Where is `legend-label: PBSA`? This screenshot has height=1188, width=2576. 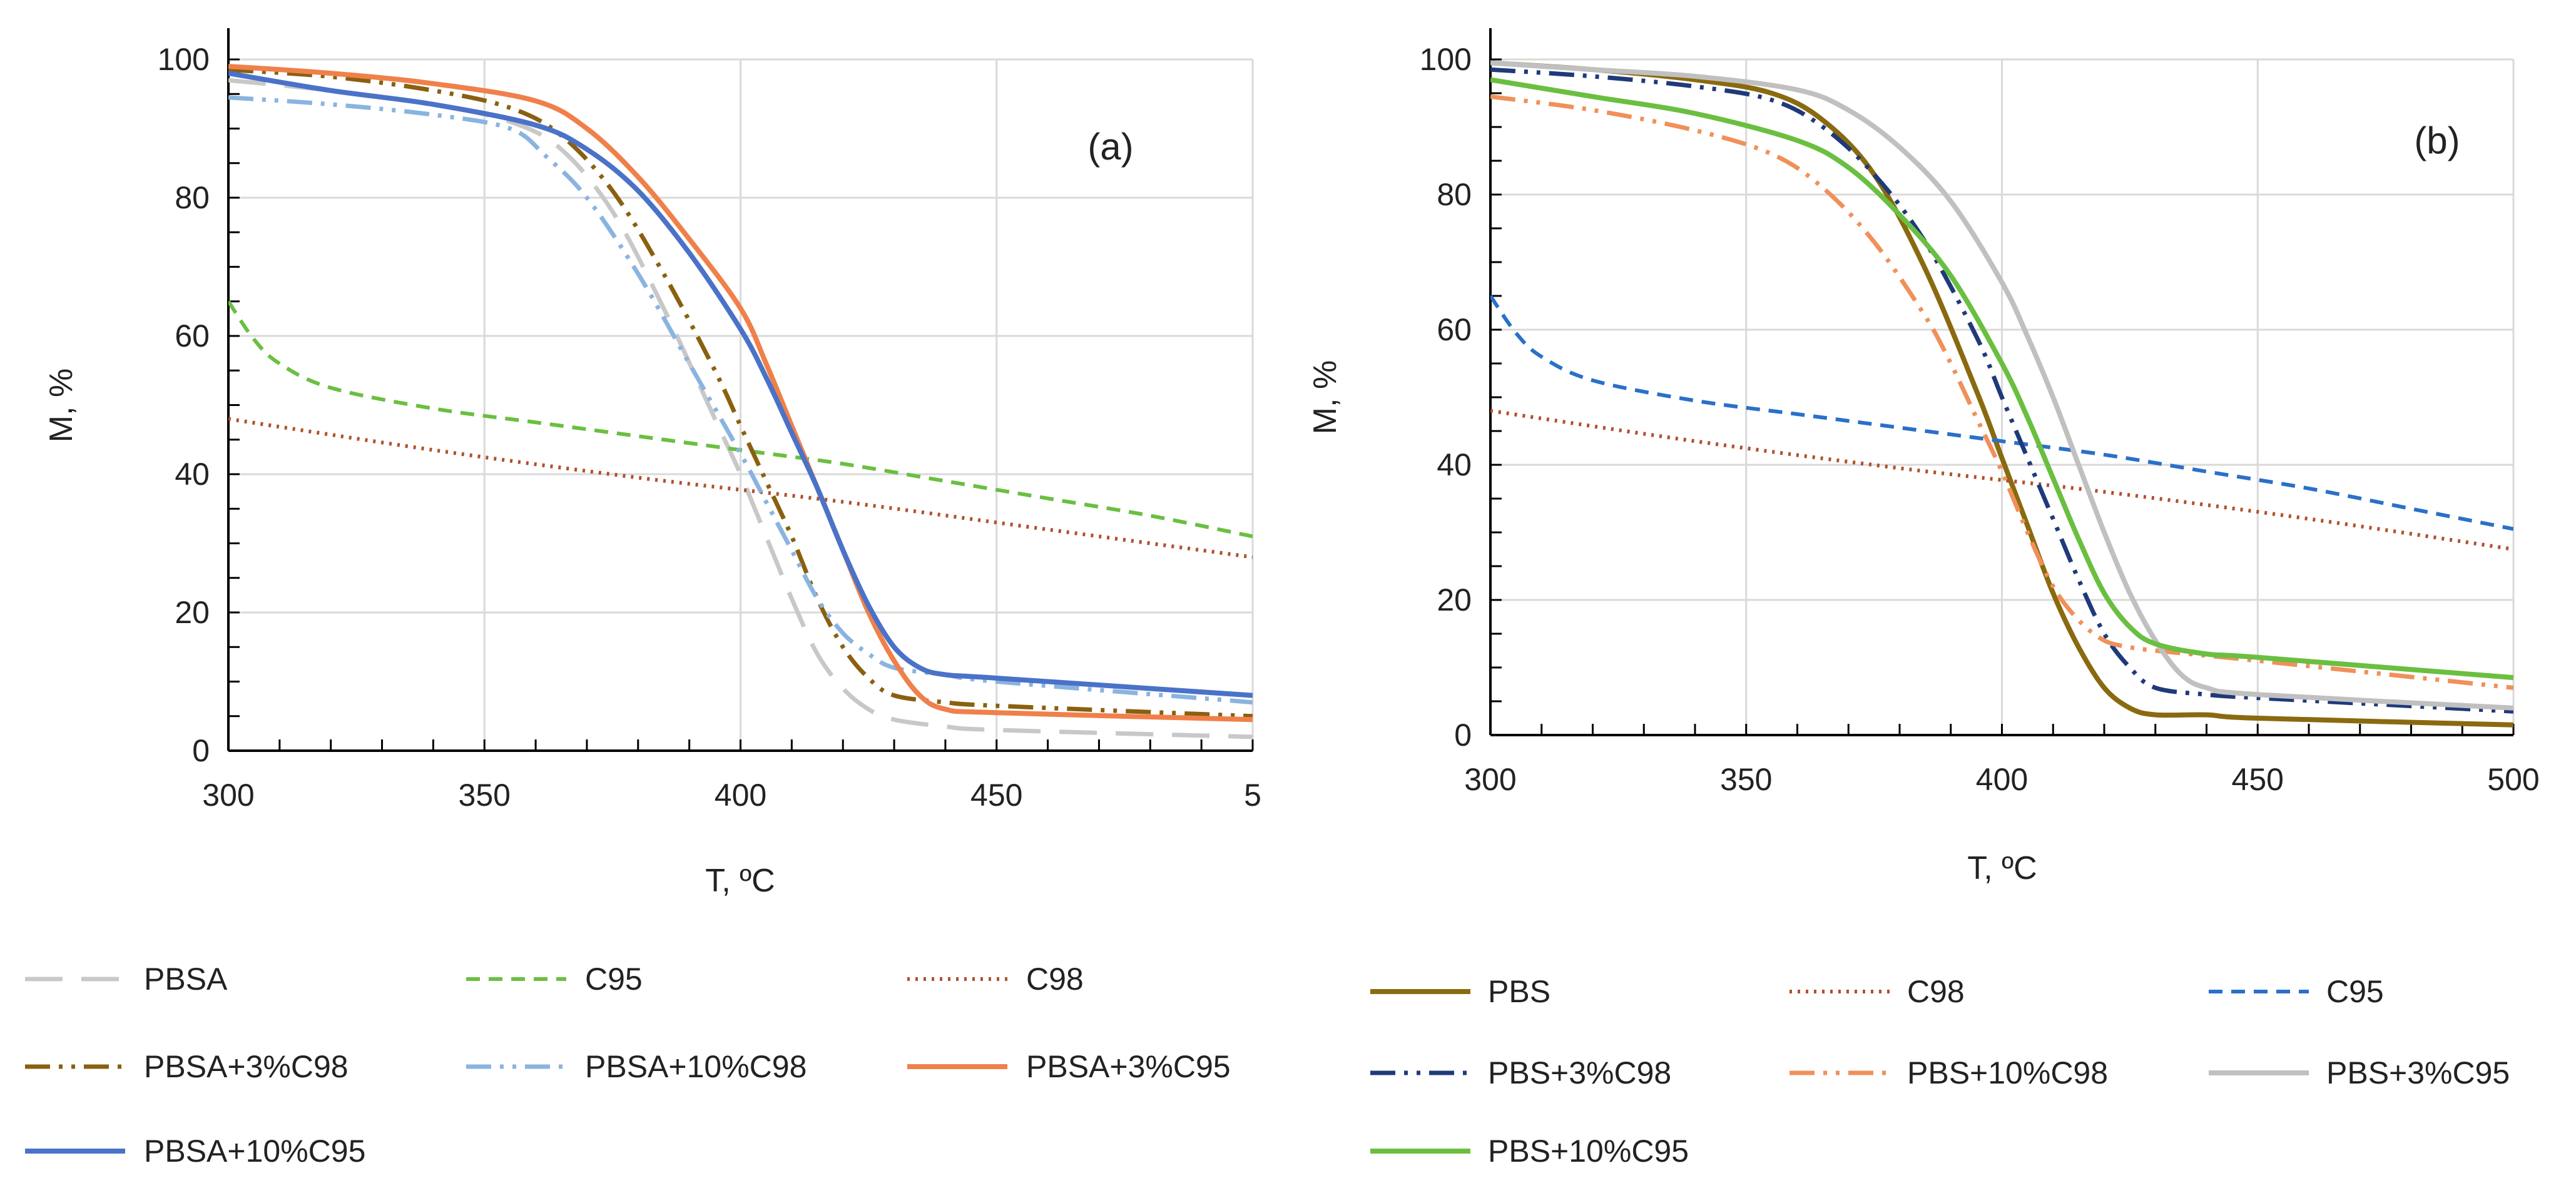
legend-label: PBSA is located at coordinates (186, 979).